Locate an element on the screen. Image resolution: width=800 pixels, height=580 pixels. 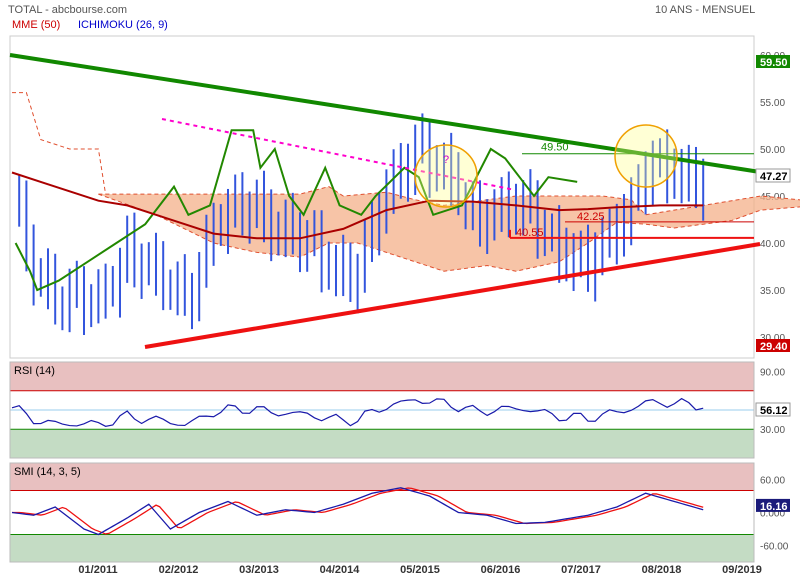
x-tick-label: 03/2013 is located at coordinates (259, 570).